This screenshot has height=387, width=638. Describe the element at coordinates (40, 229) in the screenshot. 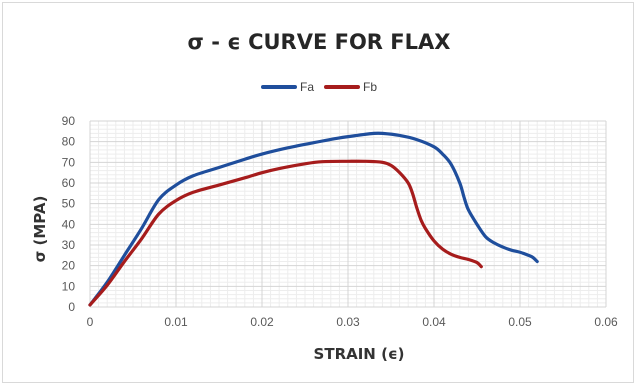

I see `y-axis-title: σ (MPA)` at that location.